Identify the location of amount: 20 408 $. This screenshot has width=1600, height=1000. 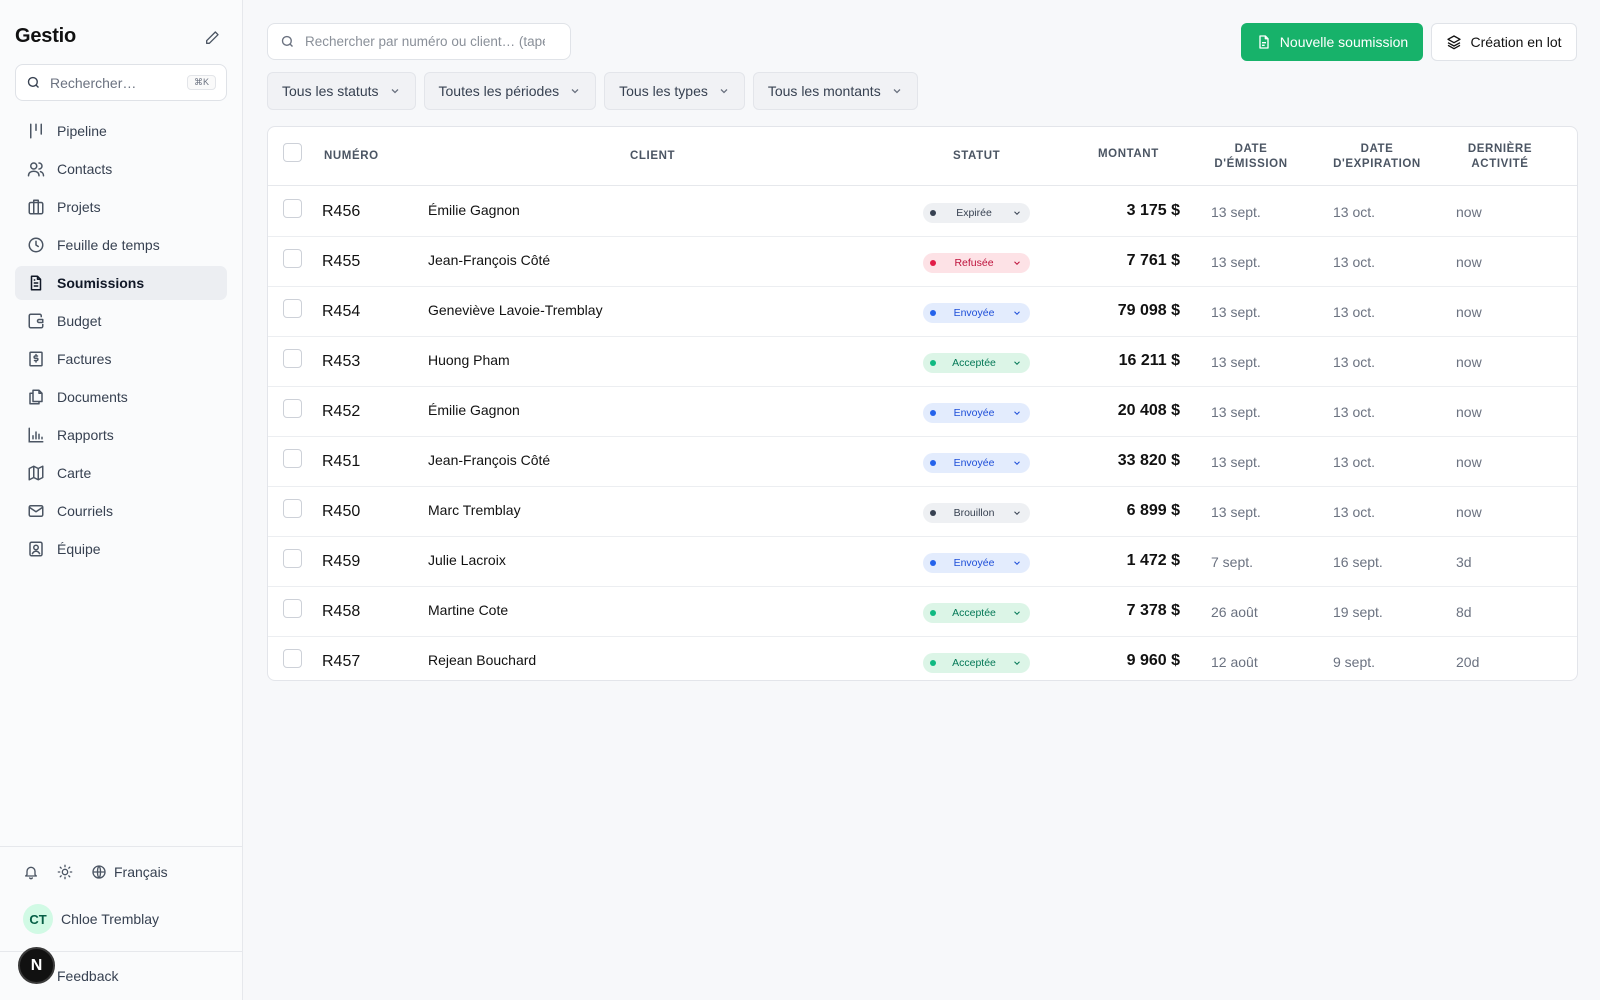
(1148, 410).